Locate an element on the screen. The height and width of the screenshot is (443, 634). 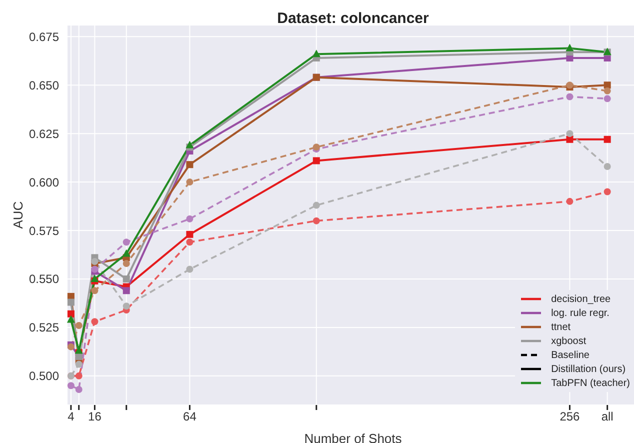
chart-title: Dataset: coloncancer is located at coordinates (353, 18).